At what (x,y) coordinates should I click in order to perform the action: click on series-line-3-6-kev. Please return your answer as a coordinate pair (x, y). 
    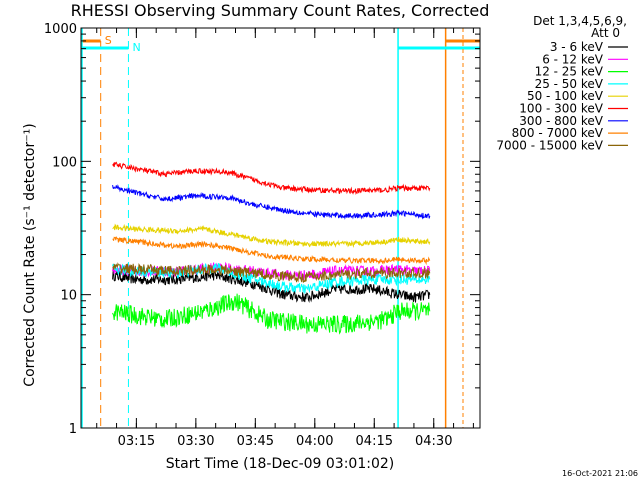
    Looking at the image, I should click on (271, 286).